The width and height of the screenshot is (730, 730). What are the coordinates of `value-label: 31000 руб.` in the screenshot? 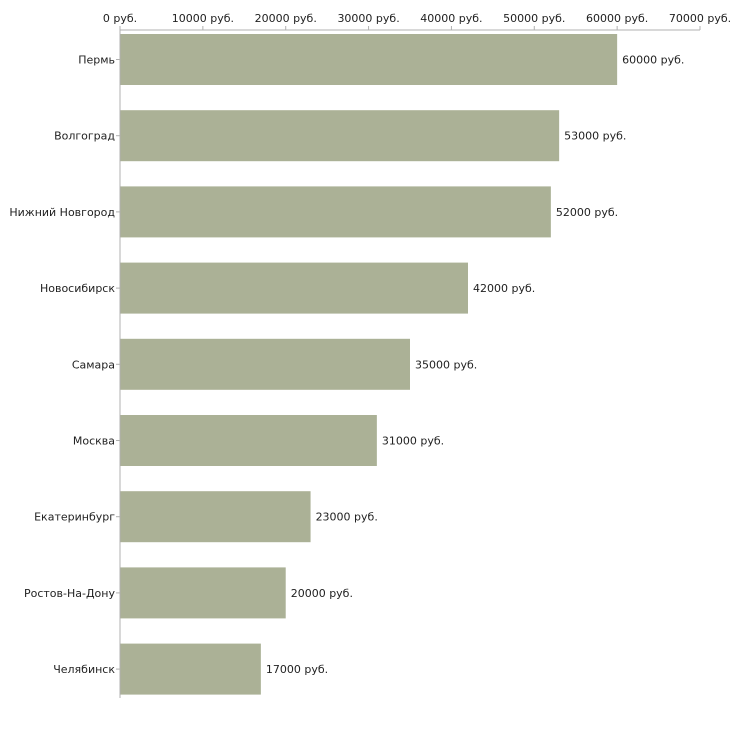 It's located at (413, 441).